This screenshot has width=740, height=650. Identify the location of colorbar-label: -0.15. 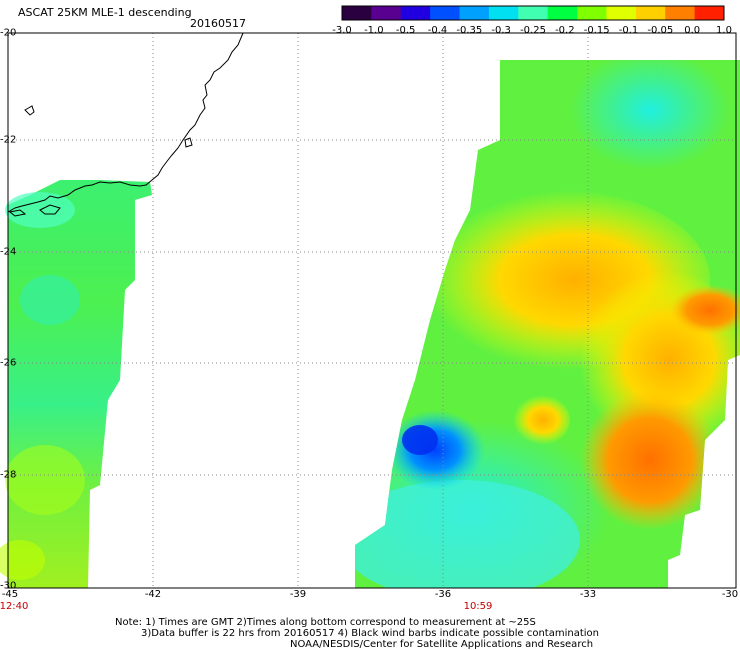
(596, 30).